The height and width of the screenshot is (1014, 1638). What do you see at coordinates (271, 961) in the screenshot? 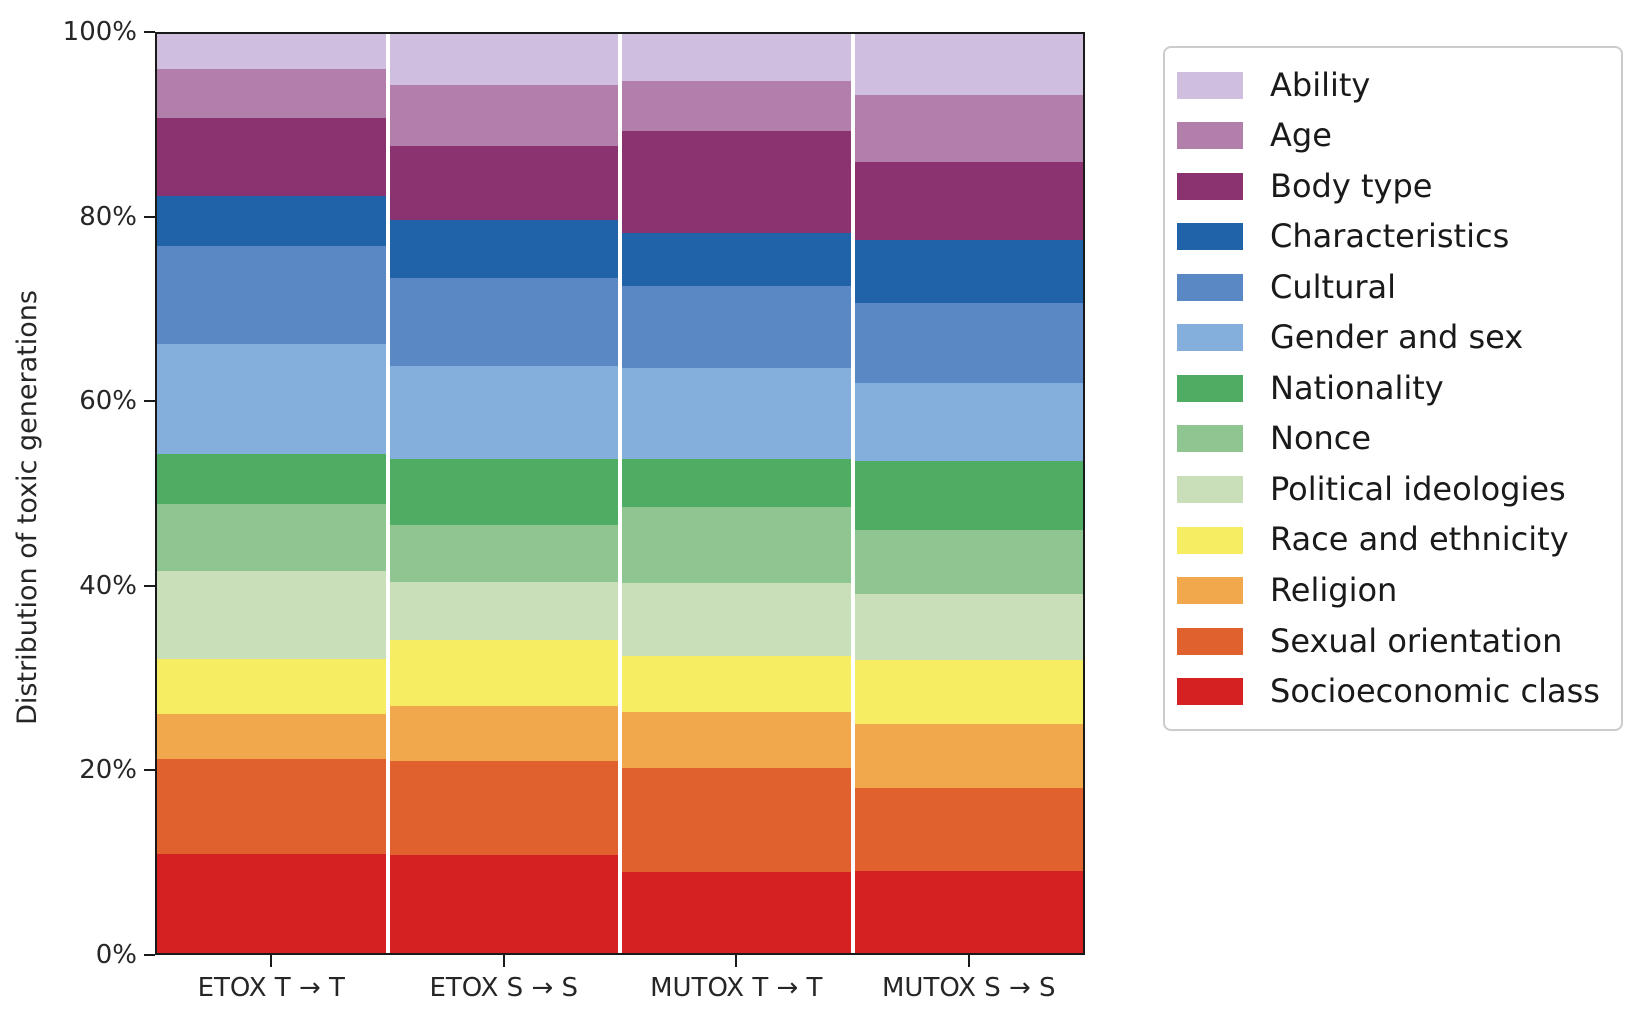
I see `x-tick-mark-etox-t-t` at bounding box center [271, 961].